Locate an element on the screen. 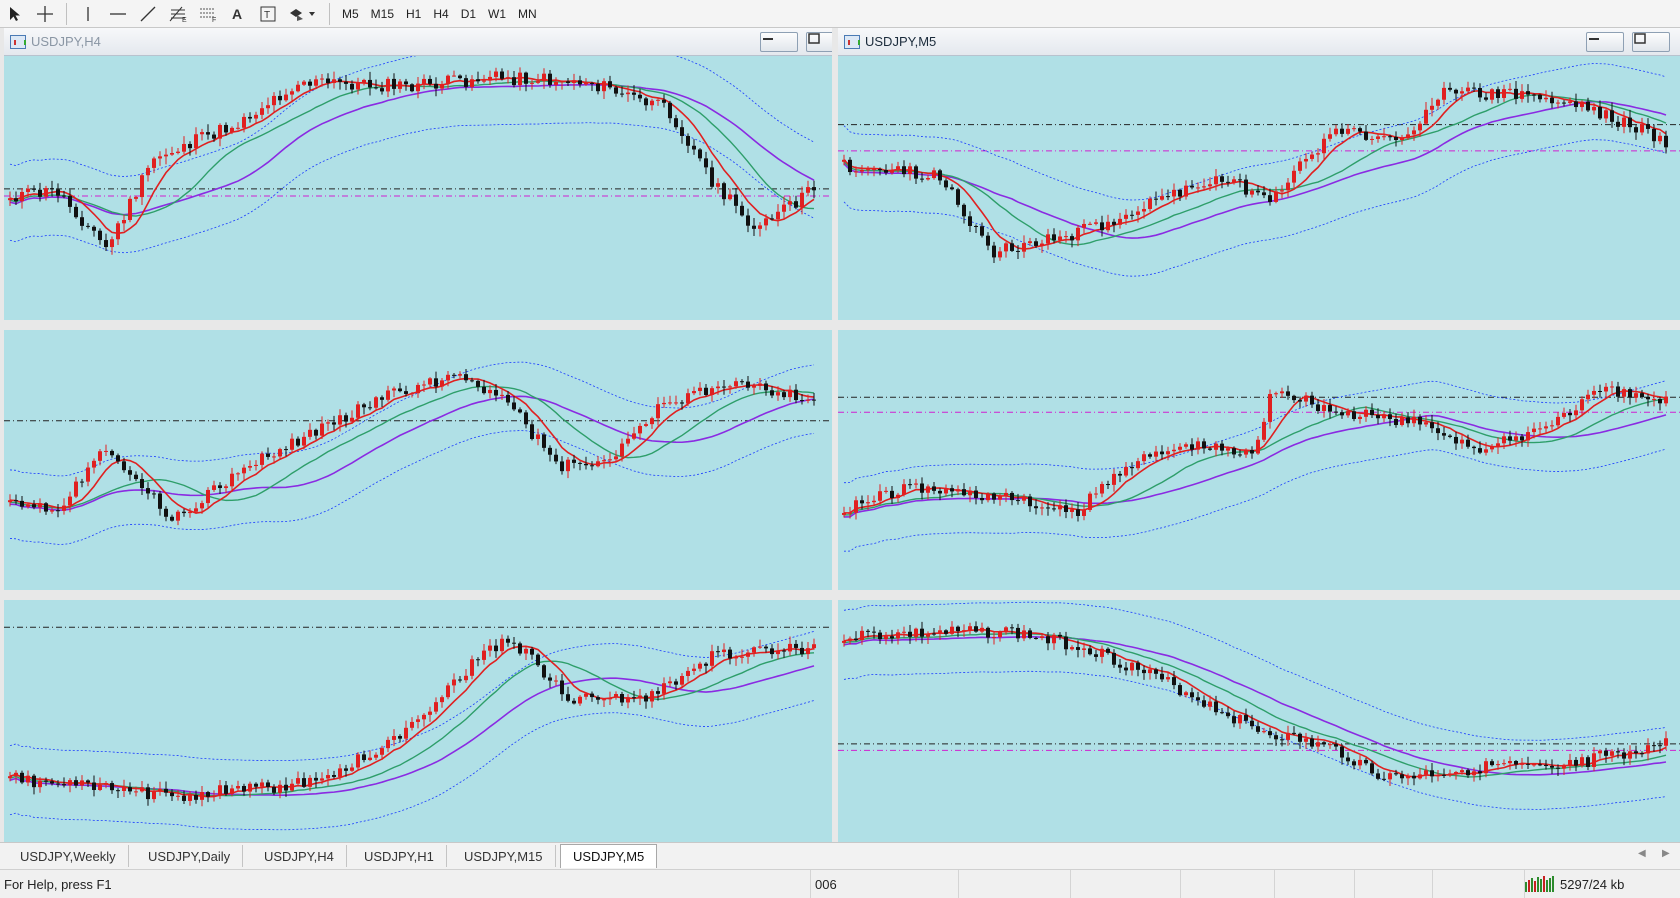 The height and width of the screenshot is (898, 1680). timeframe-h1: H1 is located at coordinates (414, 13).